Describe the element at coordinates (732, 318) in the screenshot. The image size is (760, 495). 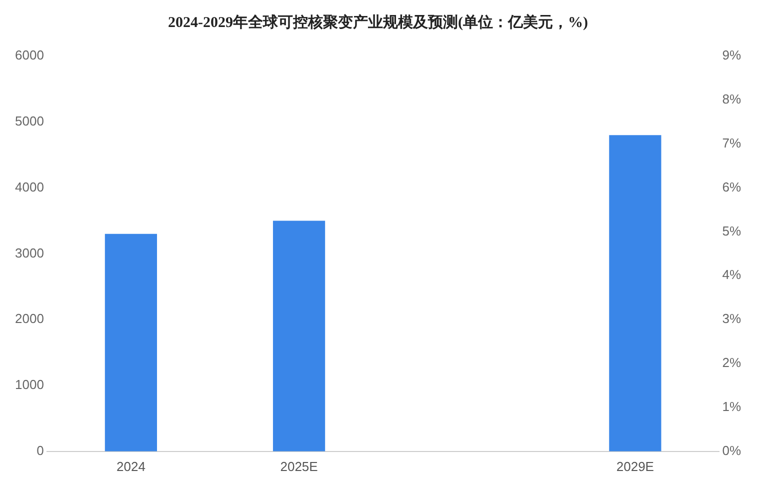
I see `y2-tick-label: 3%` at that location.